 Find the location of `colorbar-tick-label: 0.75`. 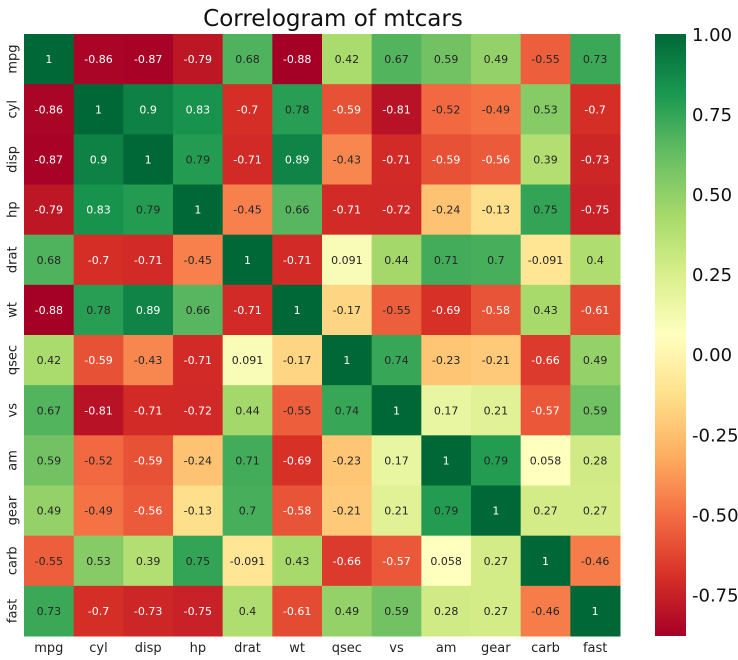

colorbar-tick-label: 0.75 is located at coordinates (712, 115).